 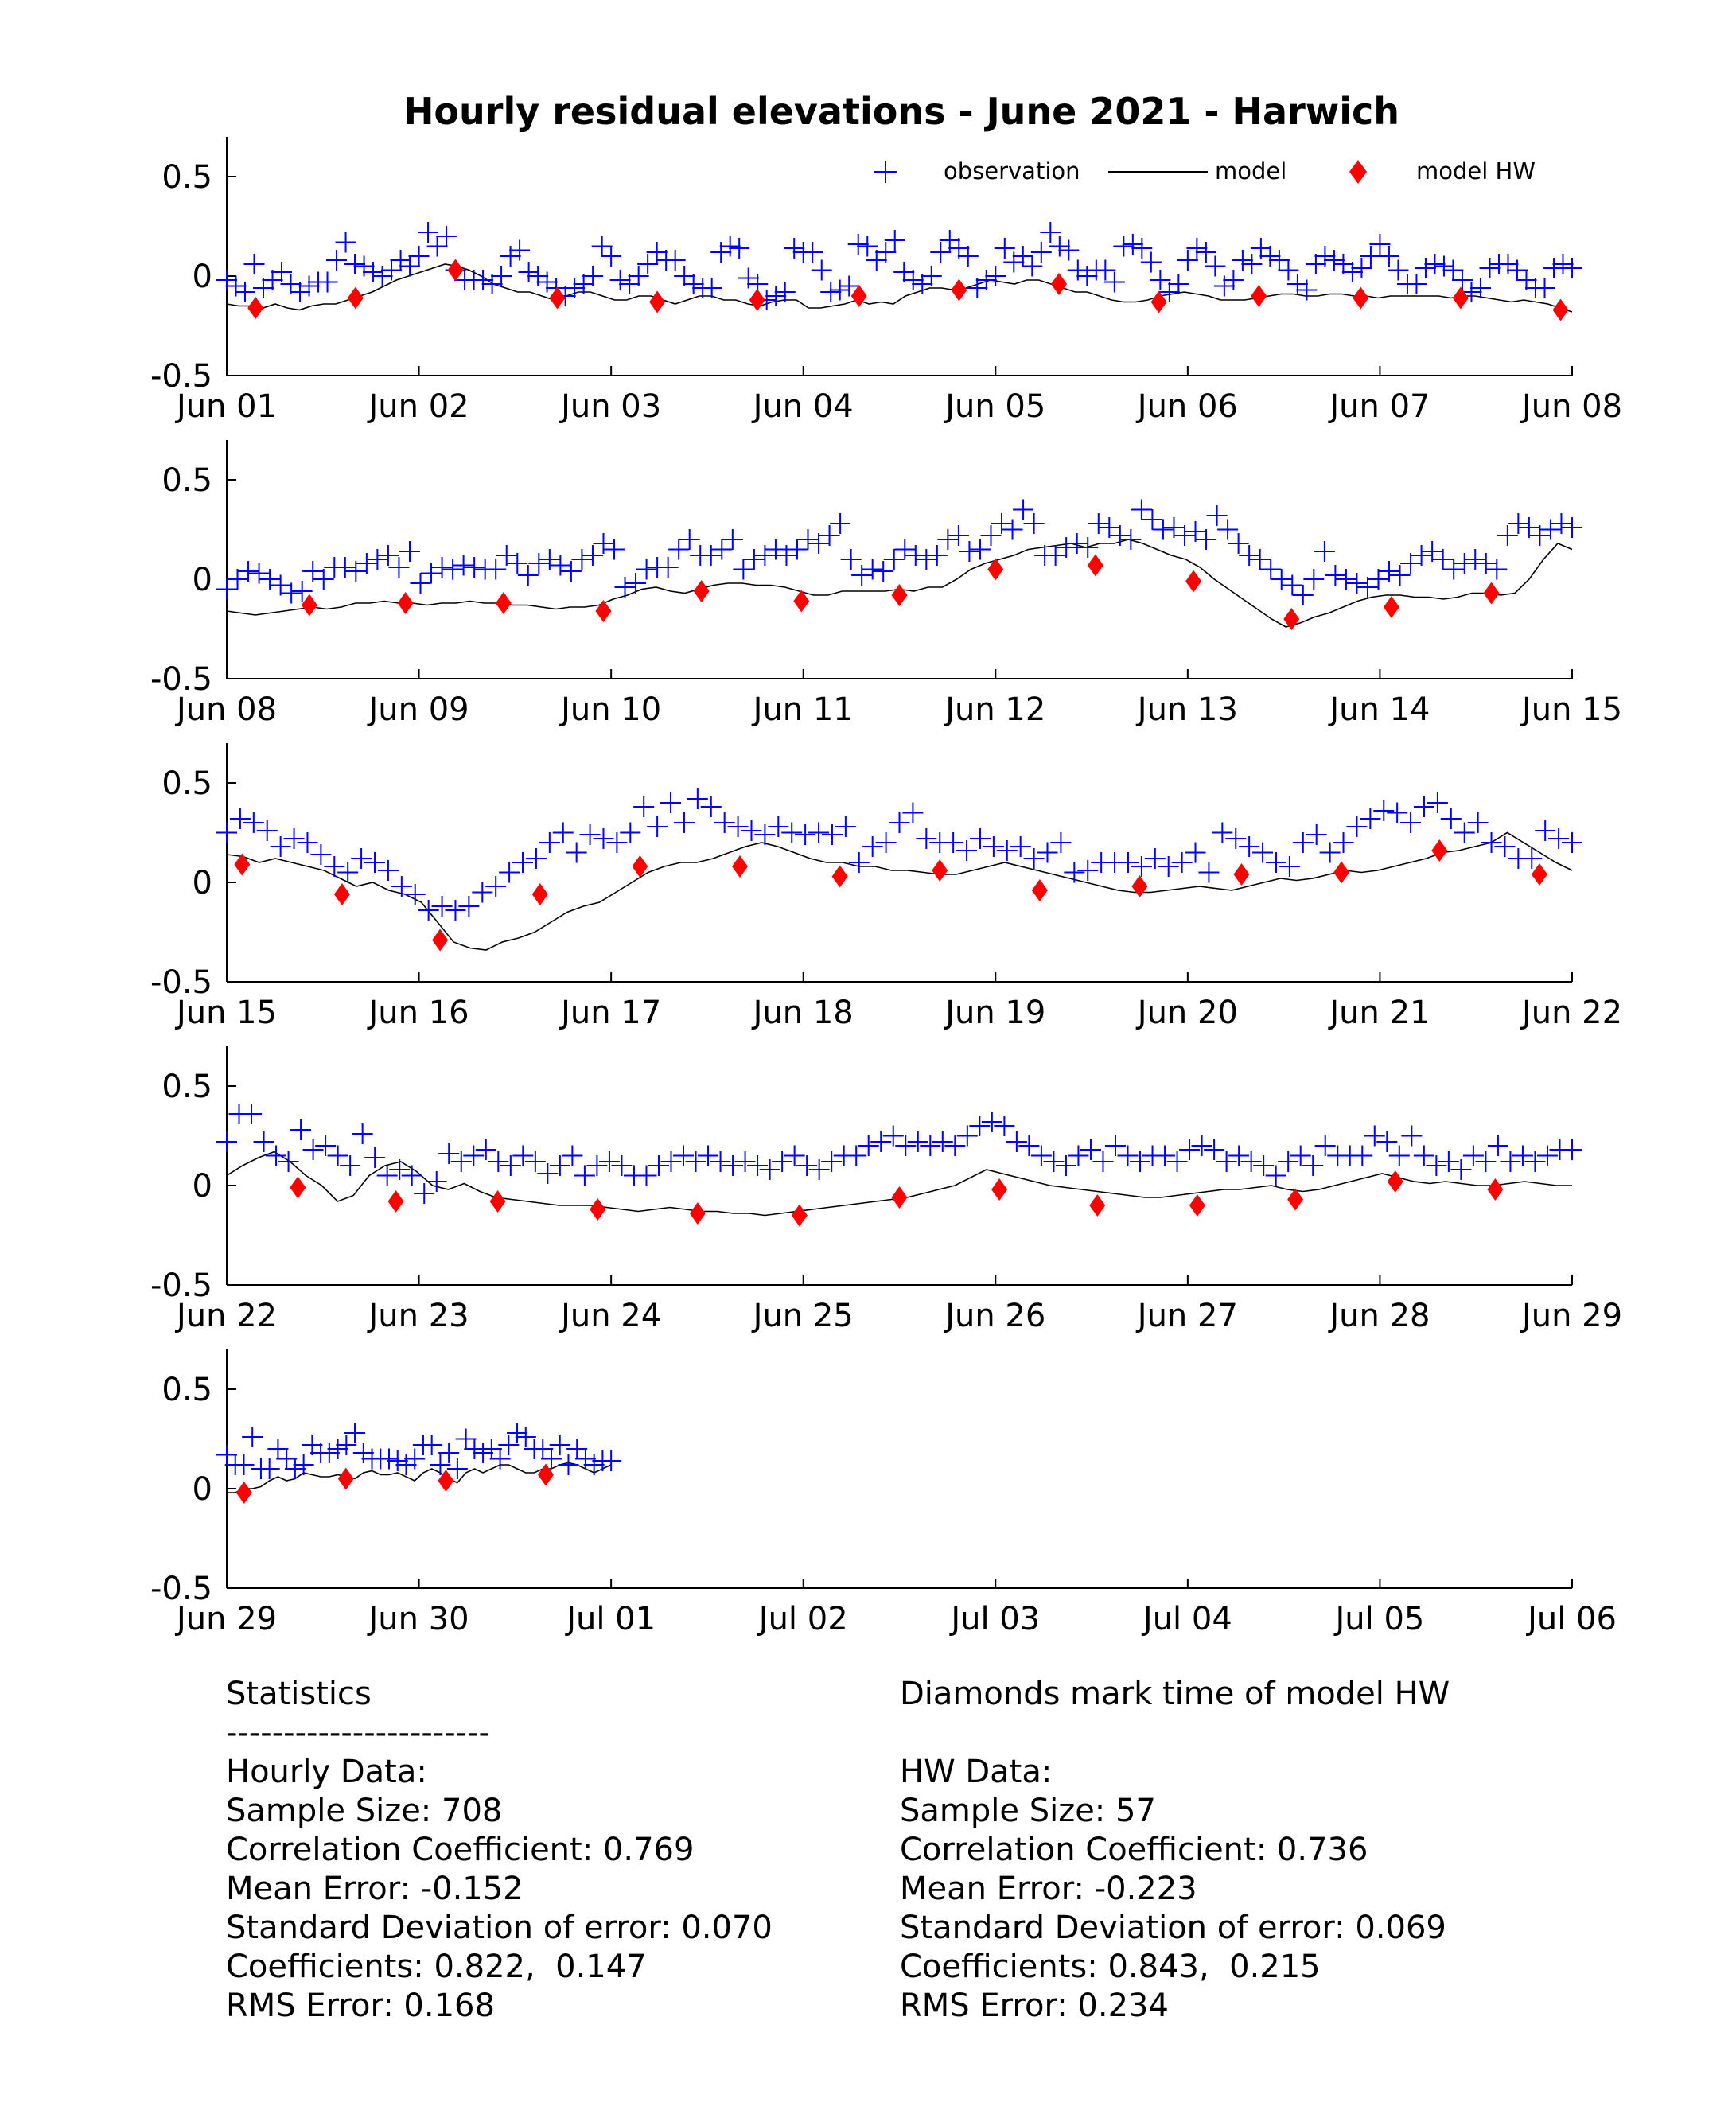 What do you see at coordinates (326, 1772) in the screenshot?
I see `stats-hourly-line: Hourly Data:` at bounding box center [326, 1772].